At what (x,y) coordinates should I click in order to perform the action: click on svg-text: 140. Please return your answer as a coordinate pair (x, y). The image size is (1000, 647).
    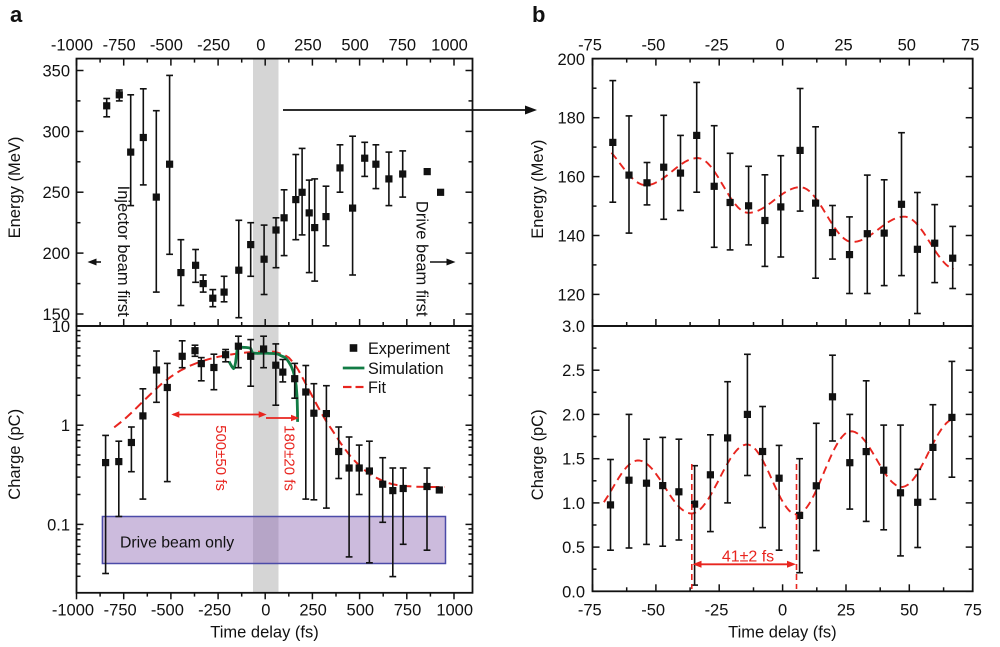
    Looking at the image, I should click on (571, 237).